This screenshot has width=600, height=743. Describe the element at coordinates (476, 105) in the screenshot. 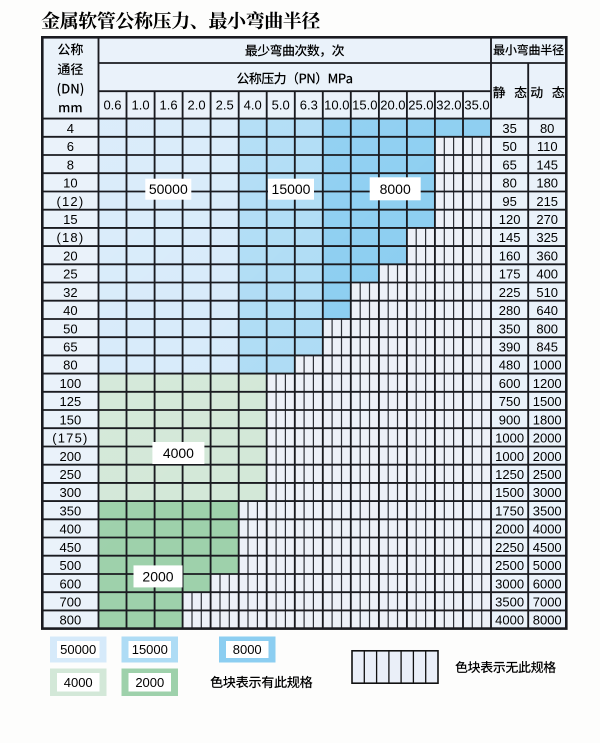

I see `svg-text: 35.0` at that location.